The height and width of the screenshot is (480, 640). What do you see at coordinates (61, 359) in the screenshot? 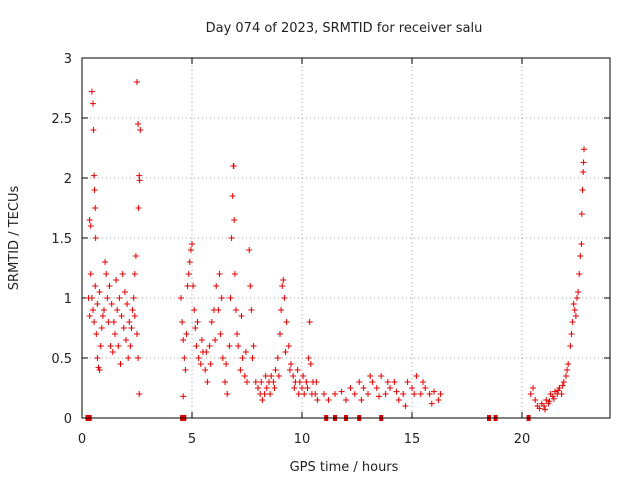
I see `y-tick-label: 0.5` at bounding box center [61, 359].